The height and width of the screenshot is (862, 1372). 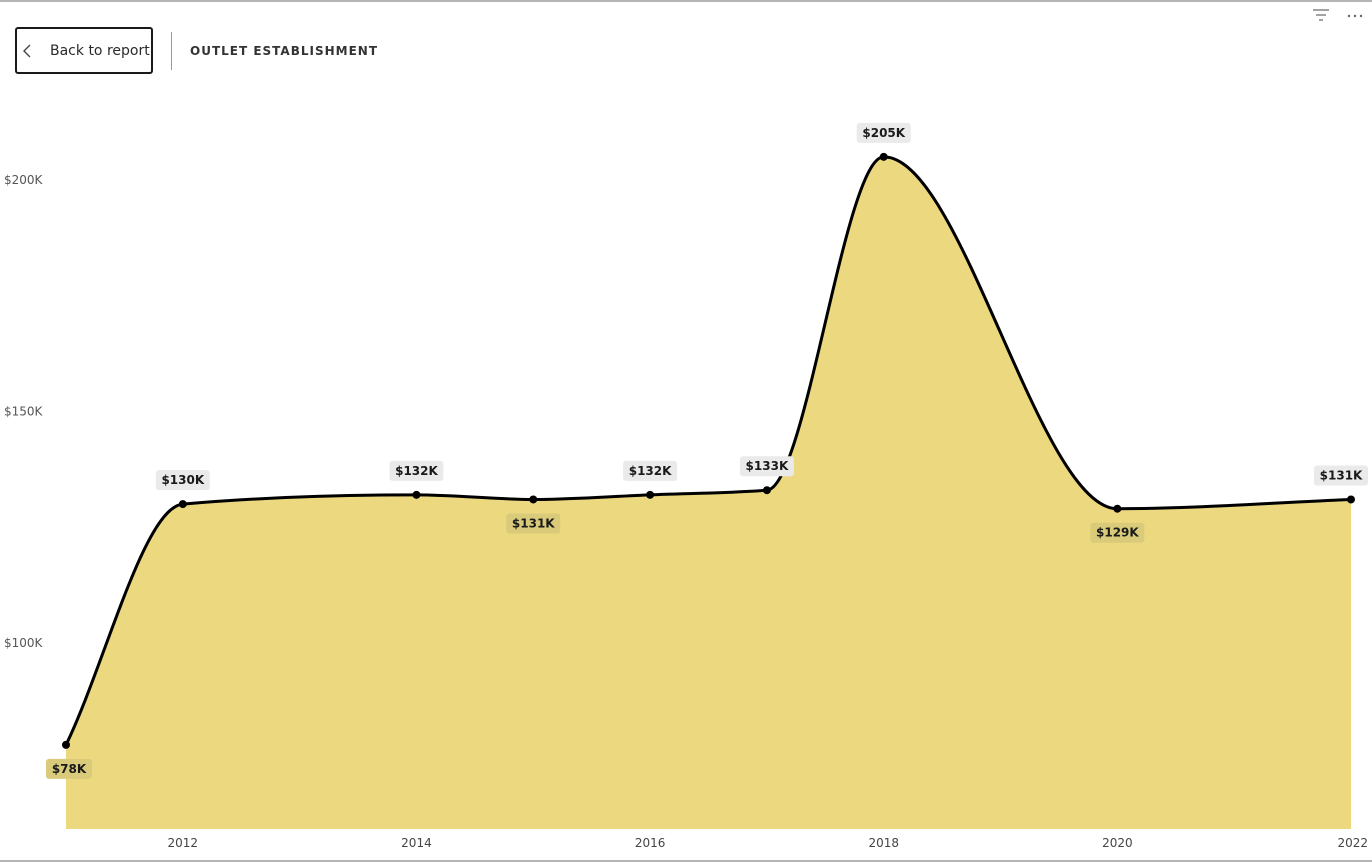 I want to click on data-label-text: $130K, so click(x=182, y=480).